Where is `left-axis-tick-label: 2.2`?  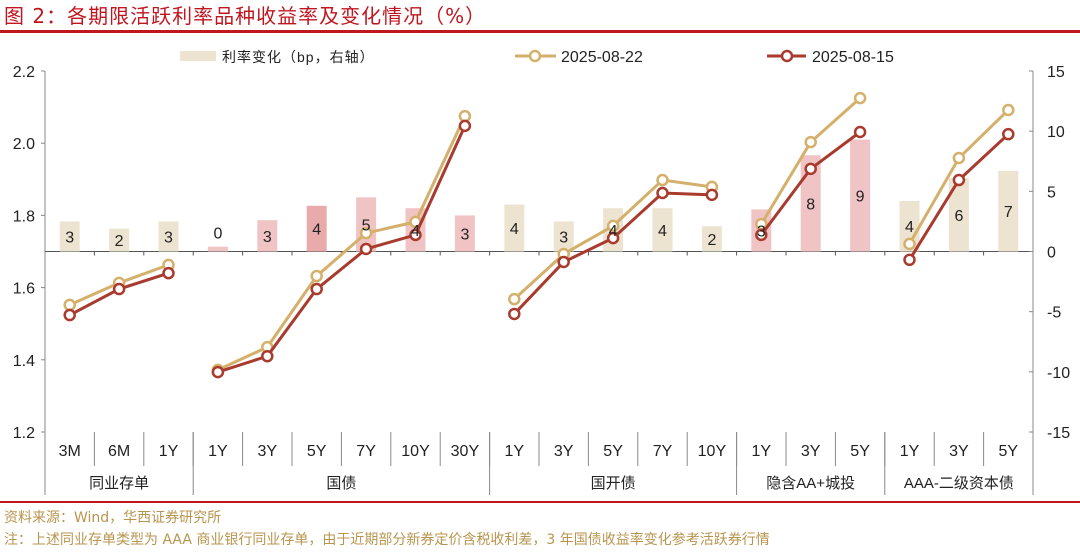 left-axis-tick-label: 2.2 is located at coordinates (24, 72).